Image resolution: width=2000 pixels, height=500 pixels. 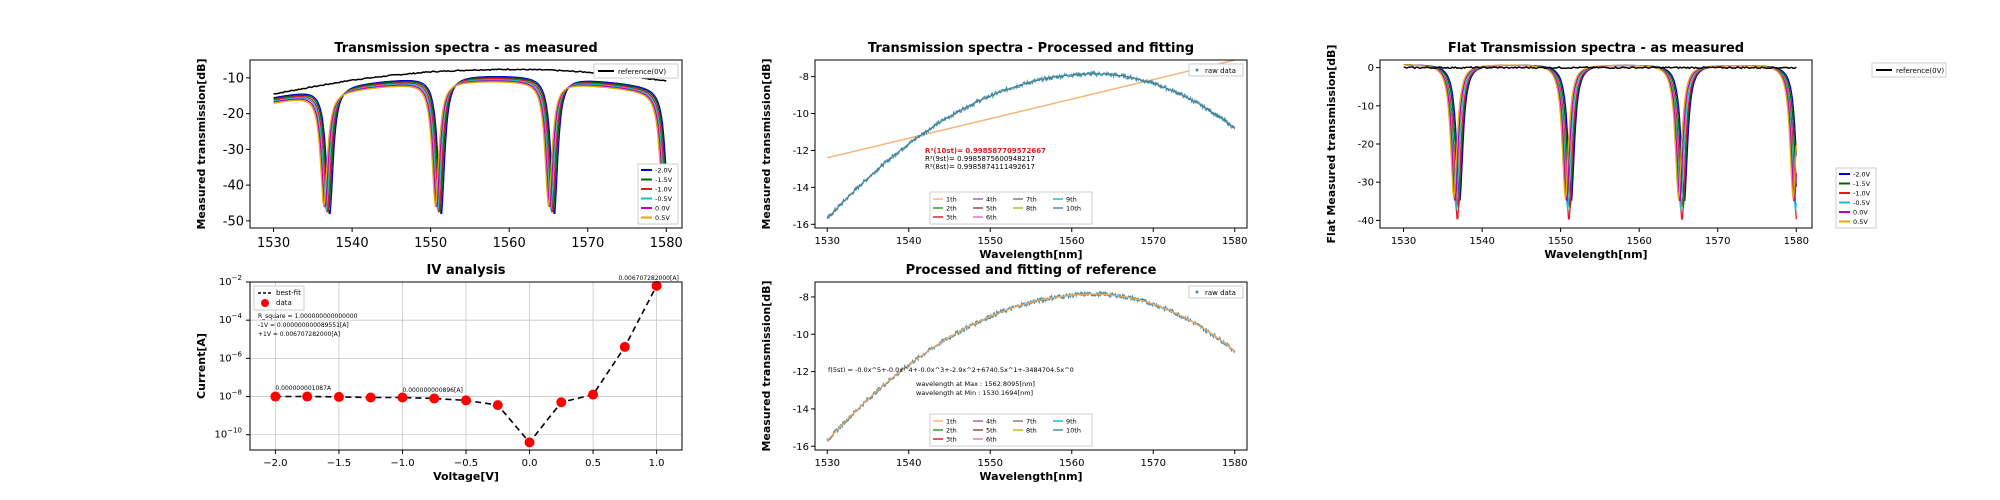 I want to click on p4-y-tick-label: 10⁻⁴, so click(x=231, y=319).